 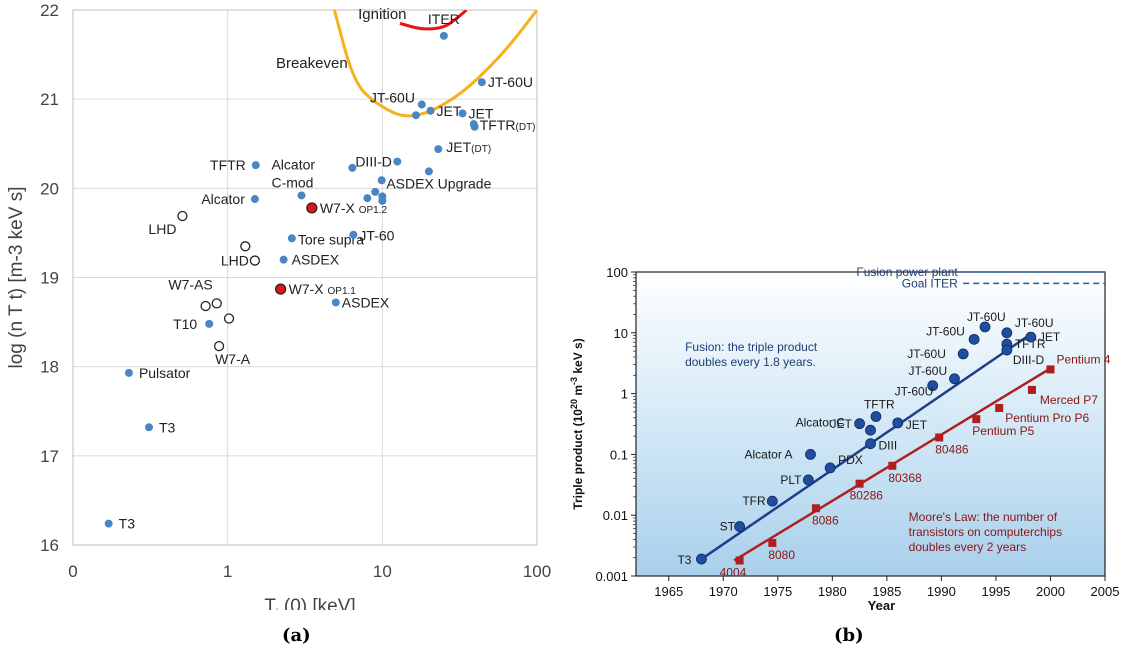 What do you see at coordinates (619, 454) in the screenshot?
I see `y-tick-label: 0.1` at bounding box center [619, 454].